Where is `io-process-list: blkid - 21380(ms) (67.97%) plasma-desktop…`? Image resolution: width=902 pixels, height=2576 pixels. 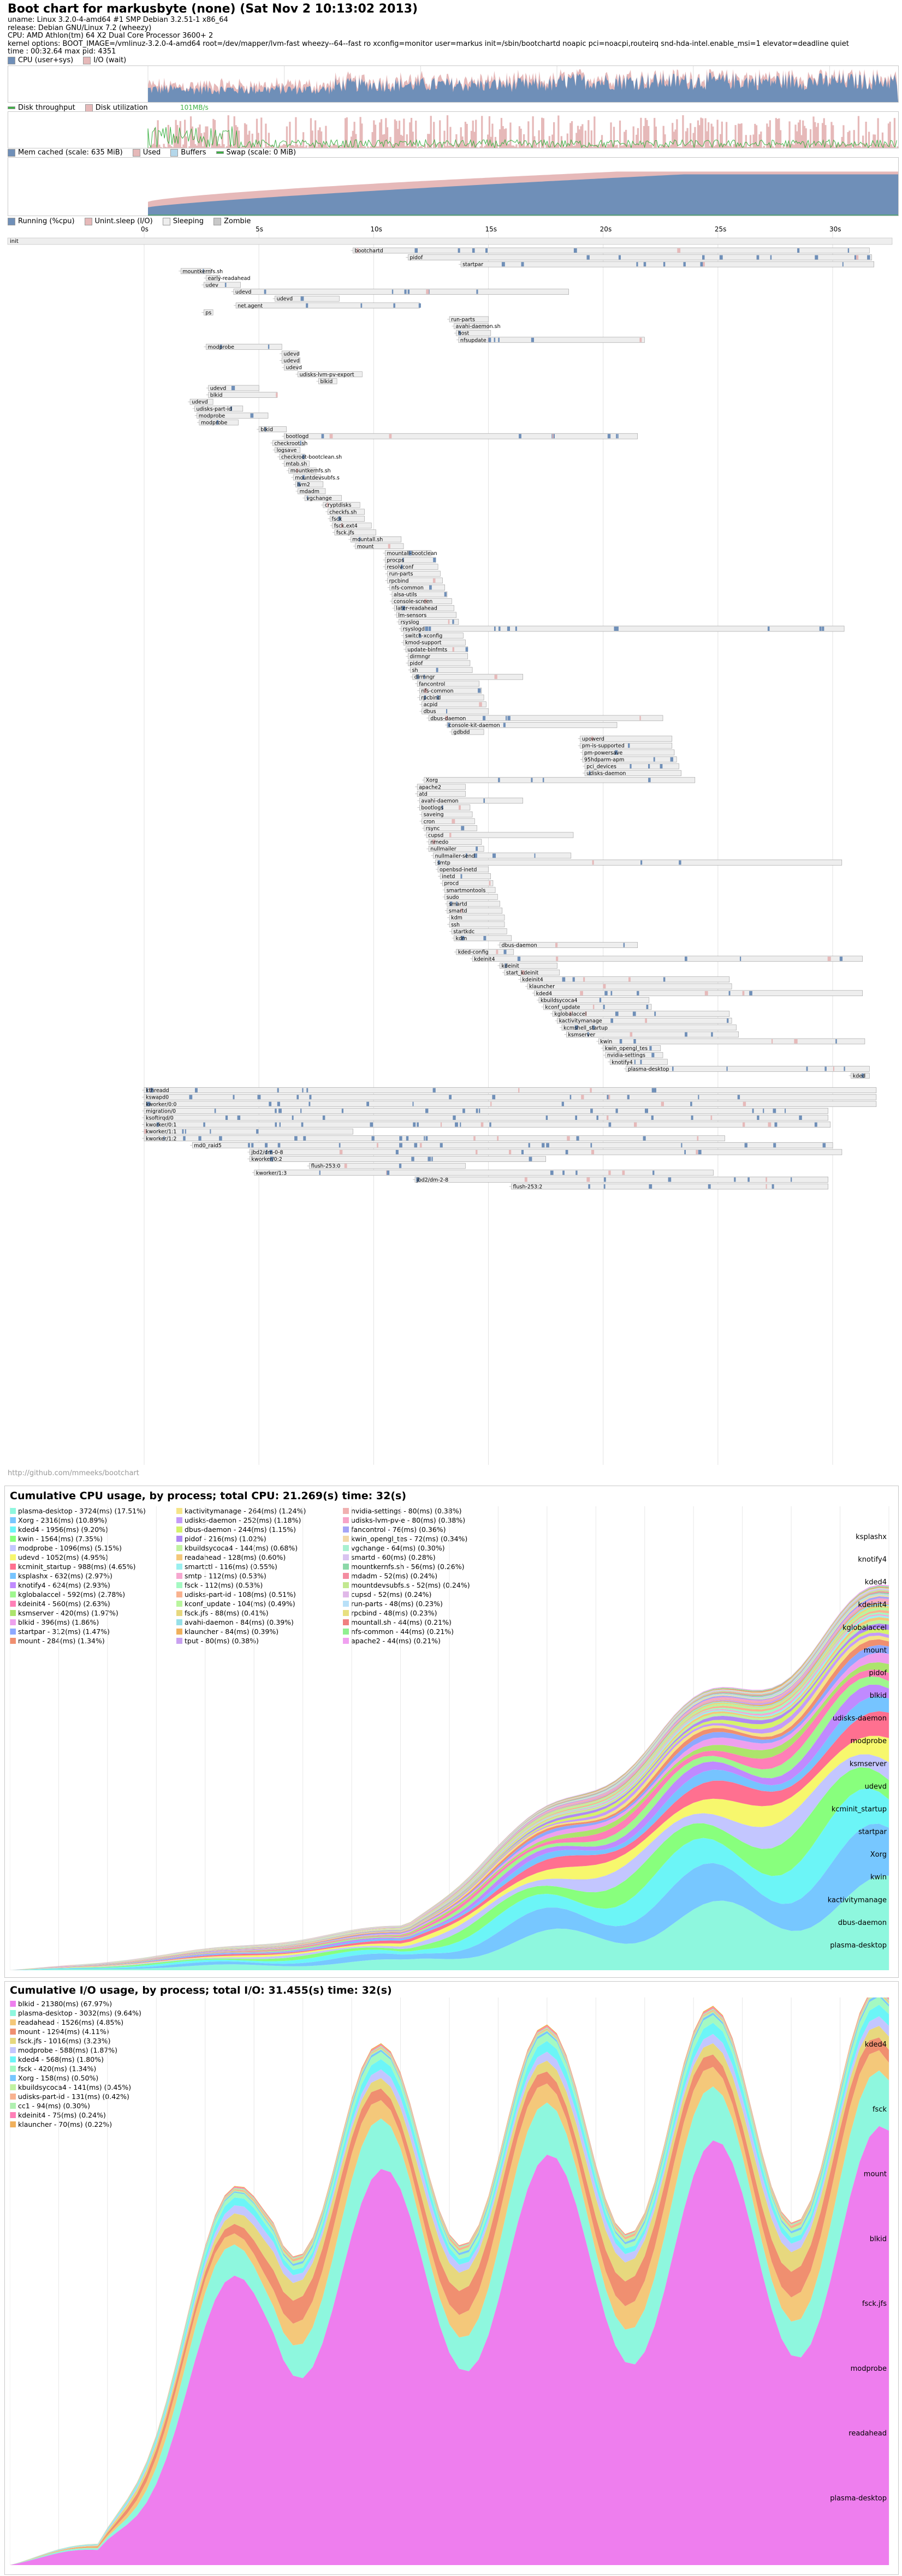
io-process-list: blkid - 21380(ms) (67.97%) plasma-desktop… is located at coordinates (108, 2067).